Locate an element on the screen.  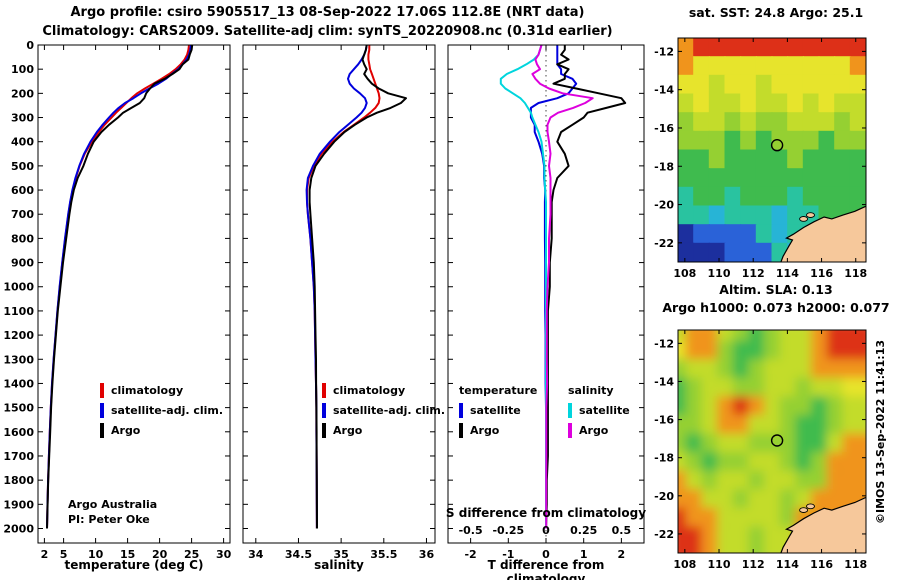
legend-group-title: salinity is located at coordinates (591, 390).